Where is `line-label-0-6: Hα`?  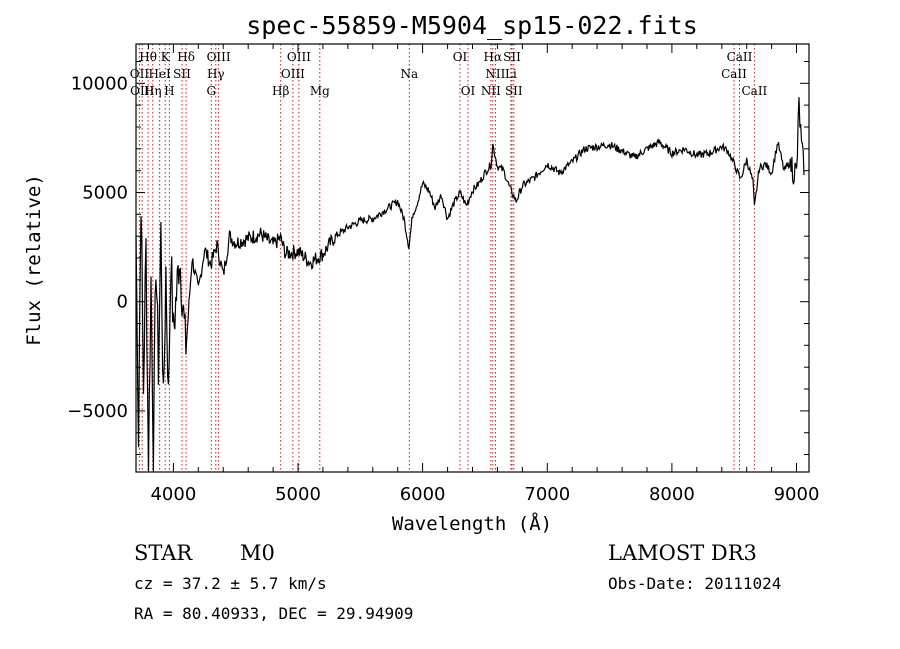
line-label-0-6: Hα is located at coordinates (493, 57).